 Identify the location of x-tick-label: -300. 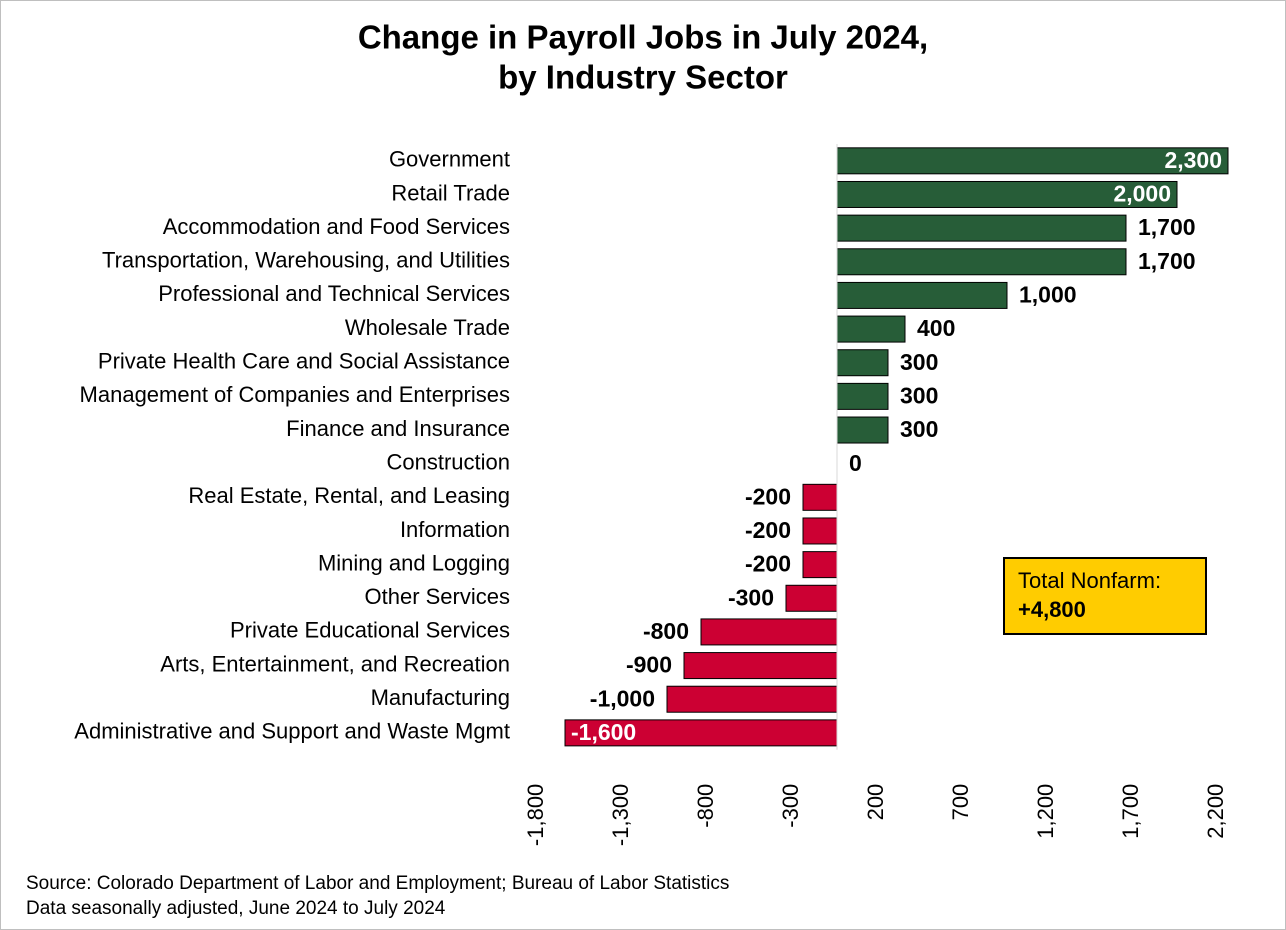
(790, 806).